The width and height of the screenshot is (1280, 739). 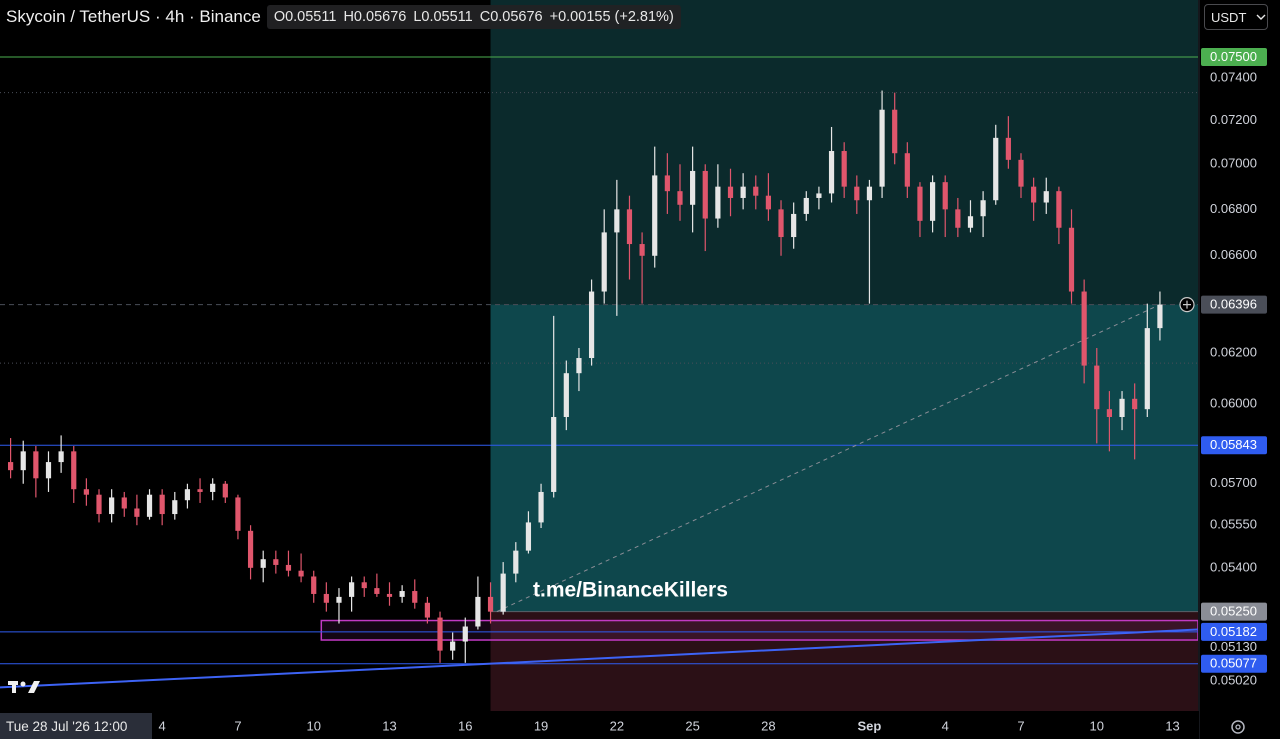 What do you see at coordinates (1097, 725) in the screenshot?
I see `x-tick-label: 10` at bounding box center [1097, 725].